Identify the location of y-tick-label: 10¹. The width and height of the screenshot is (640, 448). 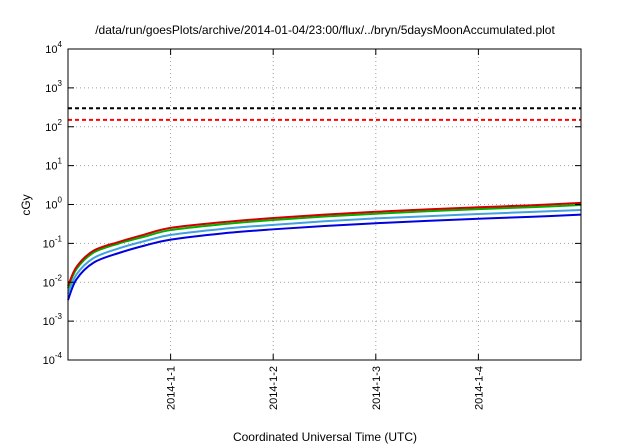
(53, 165).